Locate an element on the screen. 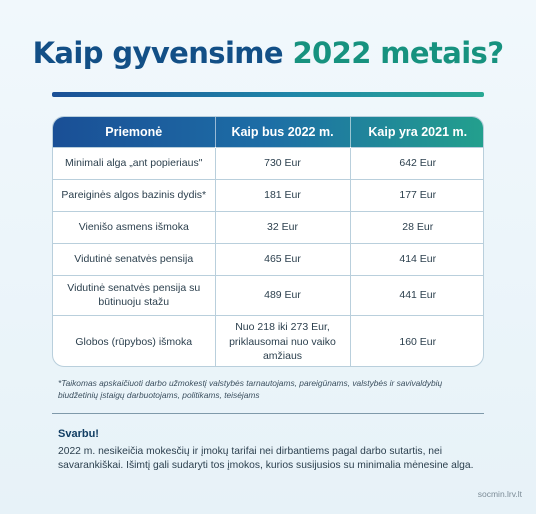 The height and width of the screenshot is (514, 536). title-part1: Kaip gyvensime is located at coordinates (158, 53).